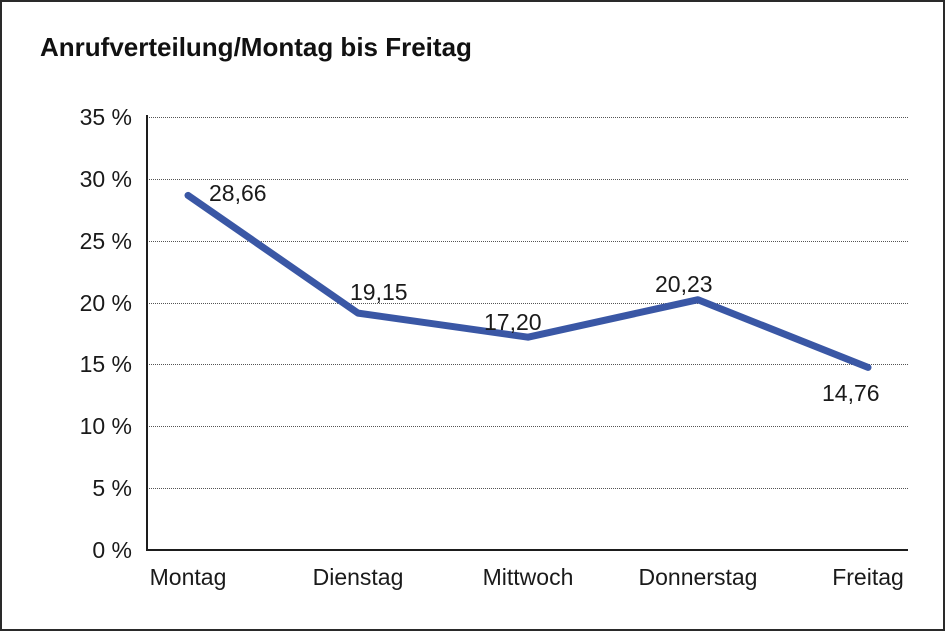 Image resolution: width=945 pixels, height=631 pixels. I want to click on data-point-label: 17,20, so click(513, 322).